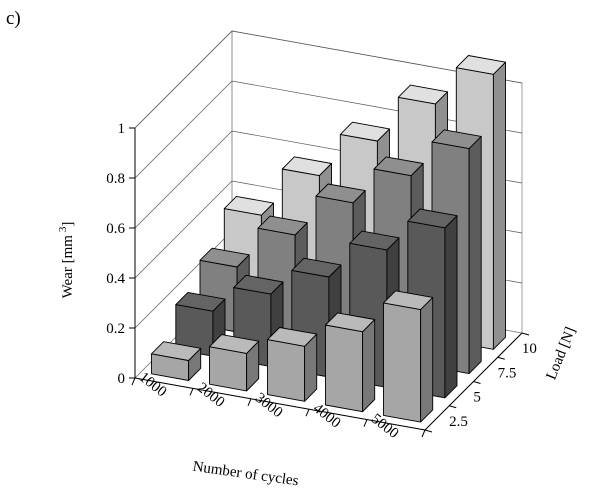  Describe the element at coordinates (122, 129) in the screenshot. I see `z-tick-label: 1` at that location.